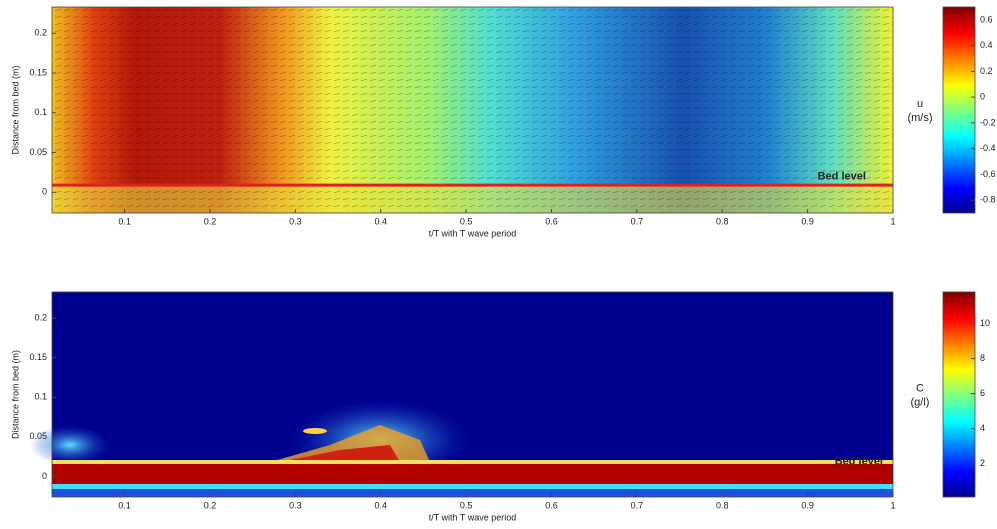  What do you see at coordinates (920, 388) in the screenshot?
I see `colorbar-title: C` at bounding box center [920, 388].